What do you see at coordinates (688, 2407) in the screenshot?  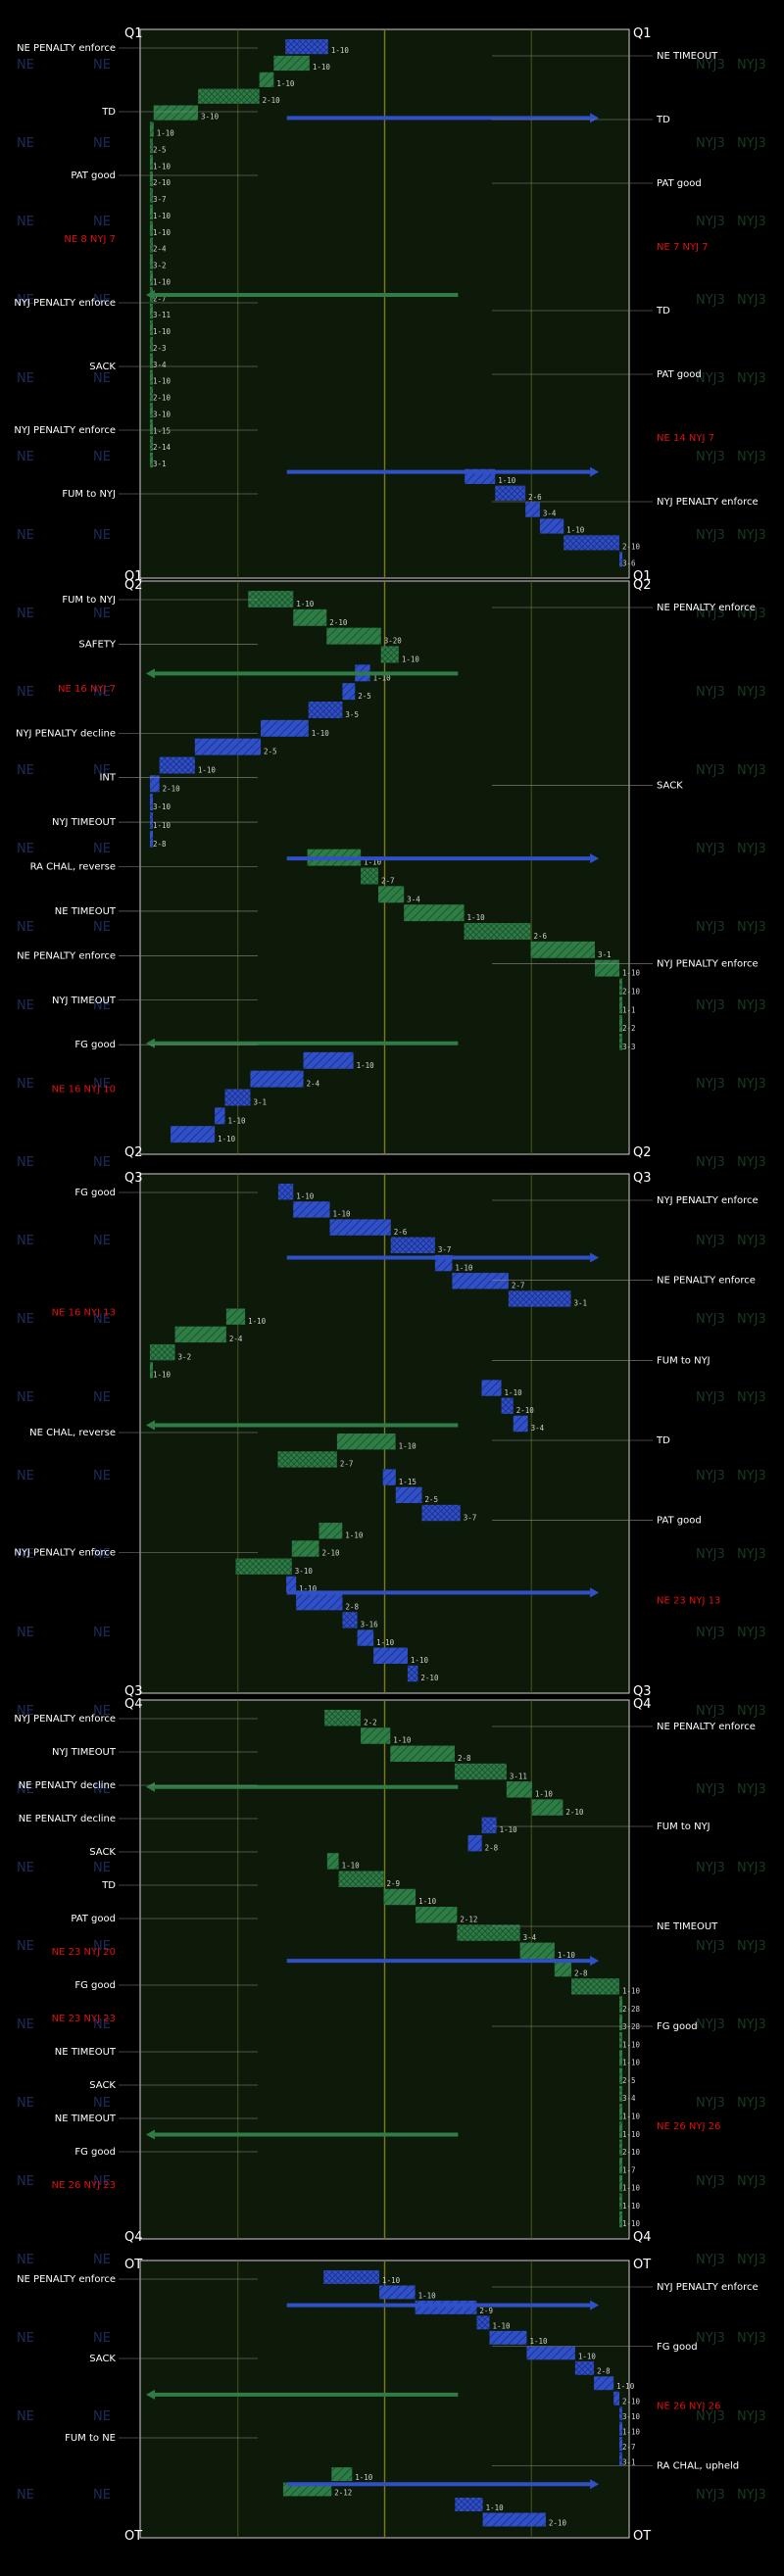 I see `score-label: NE 26 NYJ 26` at bounding box center [688, 2407].